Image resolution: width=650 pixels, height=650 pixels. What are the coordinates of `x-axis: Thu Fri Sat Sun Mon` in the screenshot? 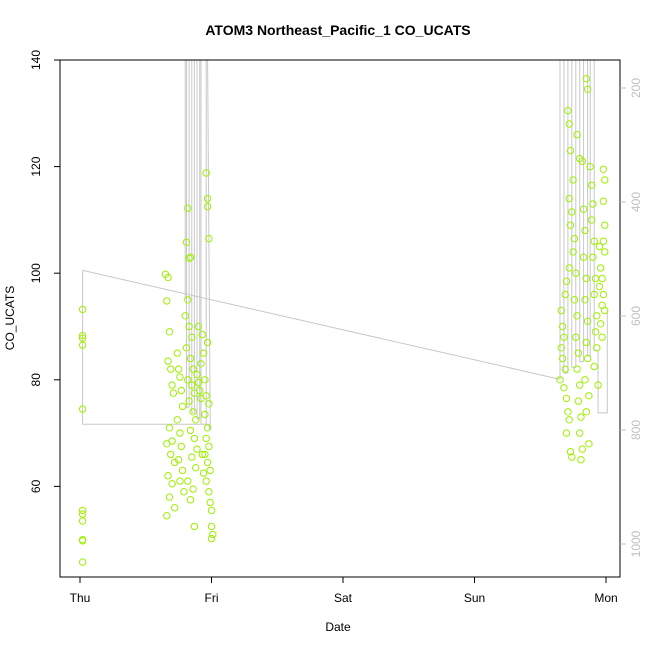 It's located at (344, 591).